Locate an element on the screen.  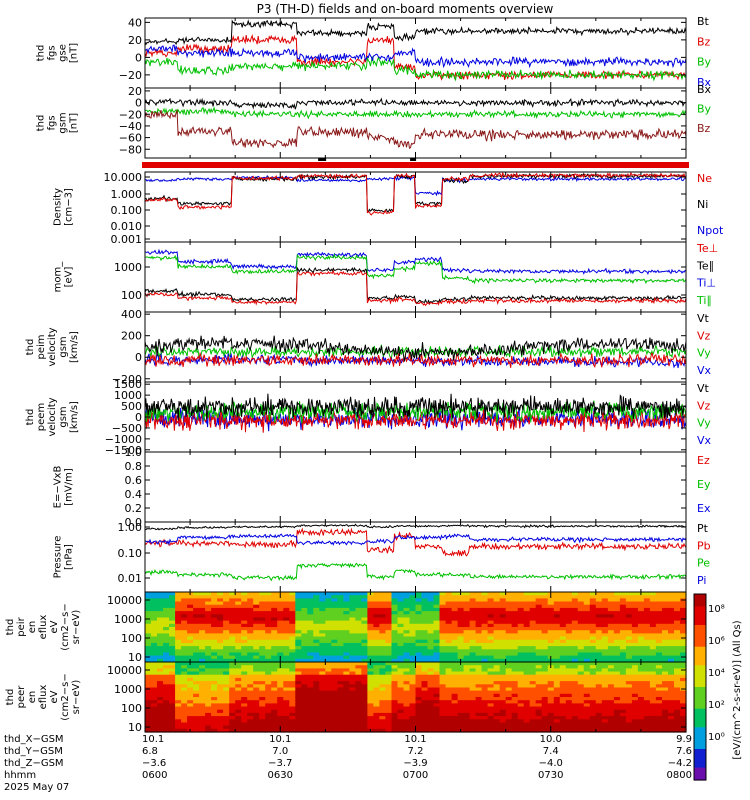
y-axis-label: eV is located at coordinates (54, 696).